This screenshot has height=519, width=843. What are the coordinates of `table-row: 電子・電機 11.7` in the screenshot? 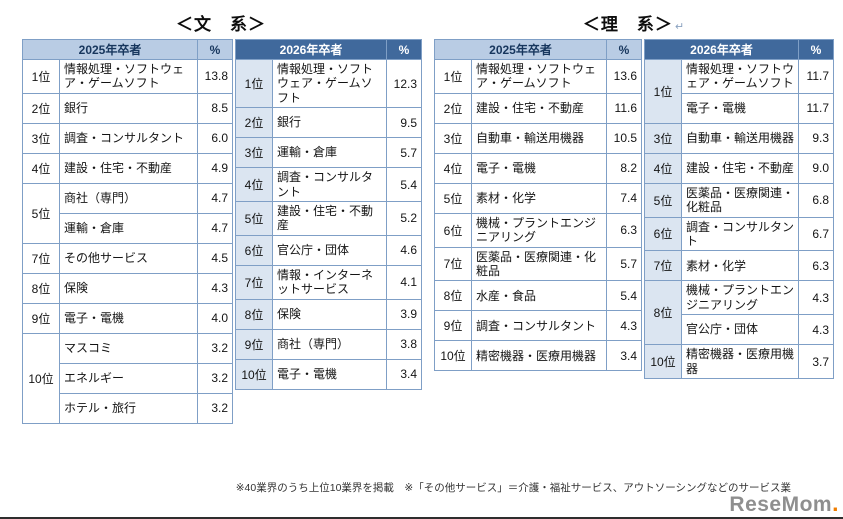 It's located at (739, 108).